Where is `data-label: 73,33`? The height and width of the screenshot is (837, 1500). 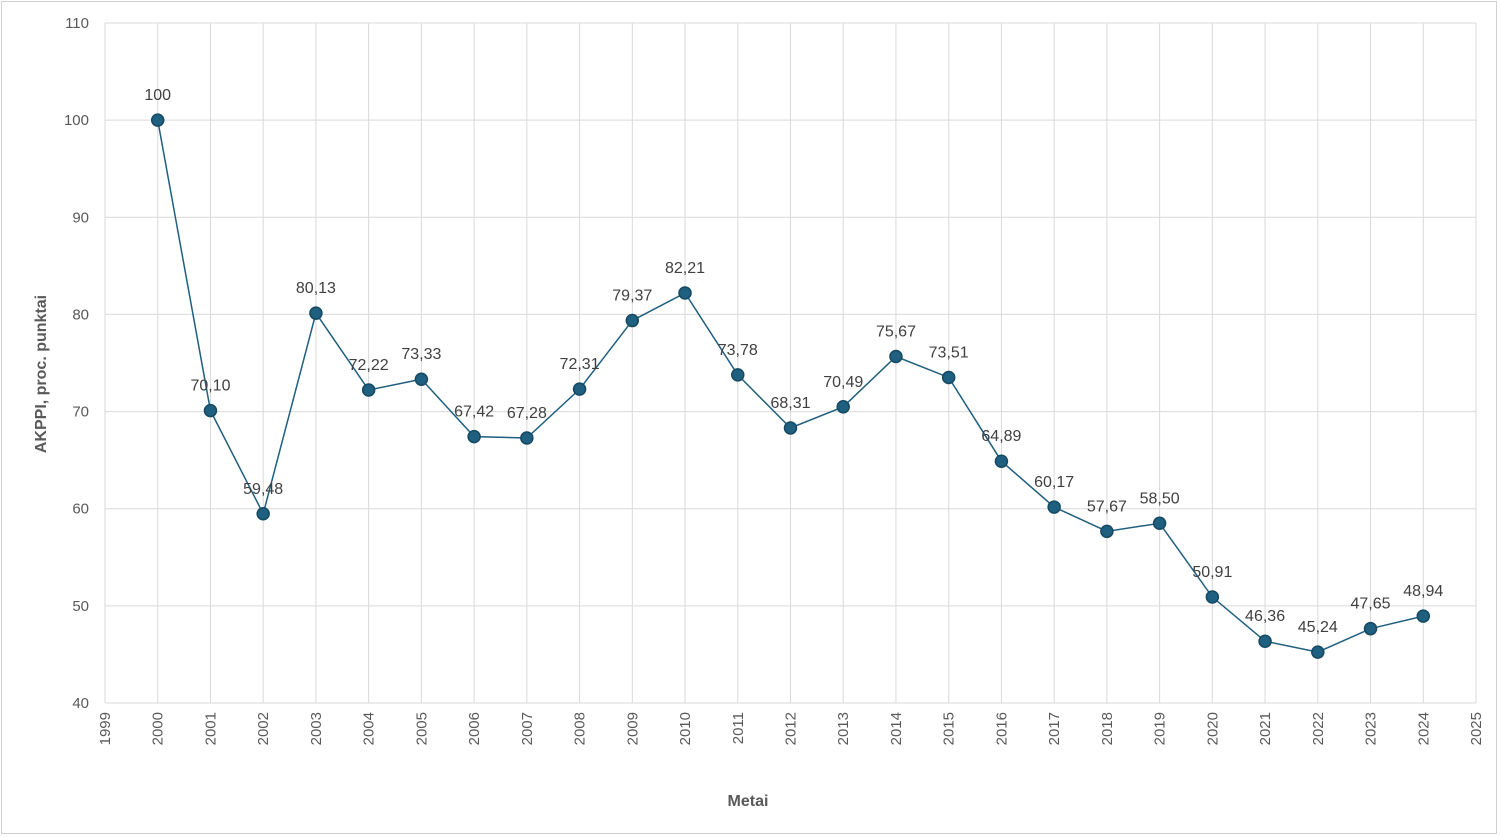
data-label: 73,33 is located at coordinates (421, 354).